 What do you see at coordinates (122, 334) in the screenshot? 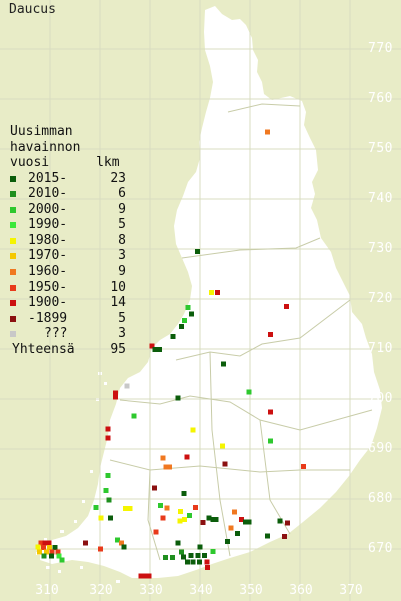
I see `legend-count: 3` at bounding box center [122, 334].